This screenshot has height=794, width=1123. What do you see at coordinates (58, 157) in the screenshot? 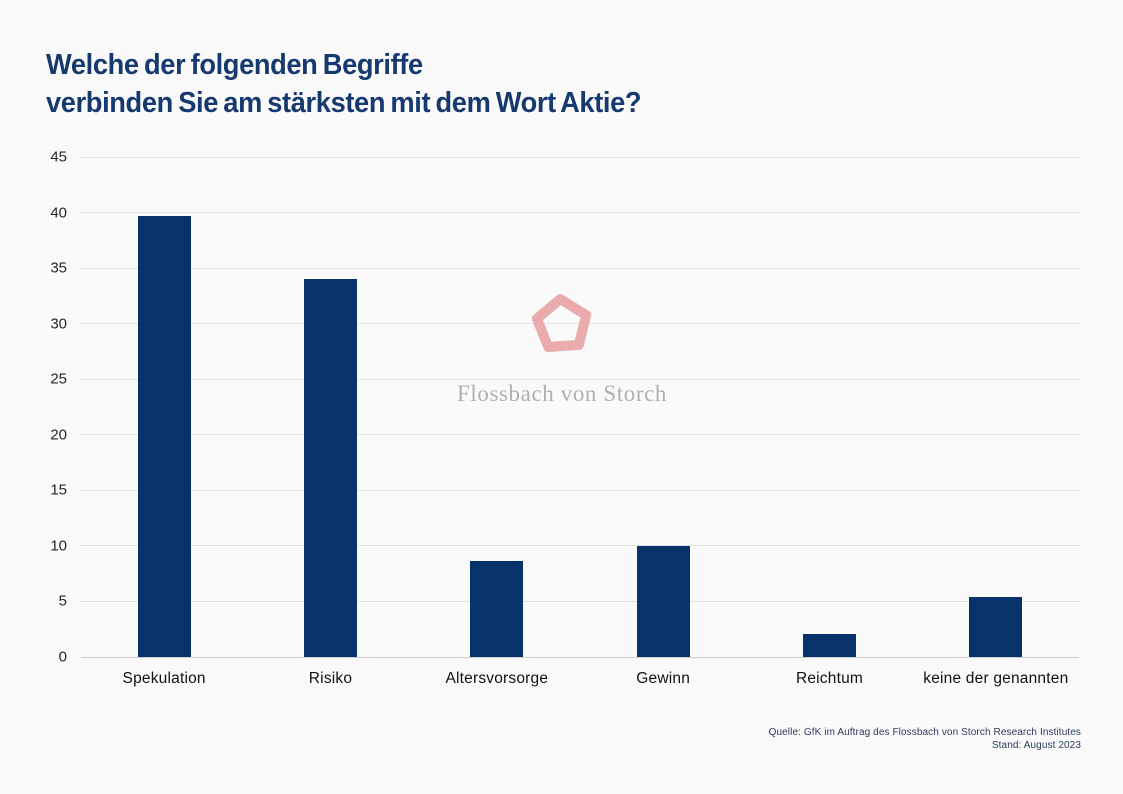
I see `y-tick-label-45: 45` at bounding box center [58, 157].